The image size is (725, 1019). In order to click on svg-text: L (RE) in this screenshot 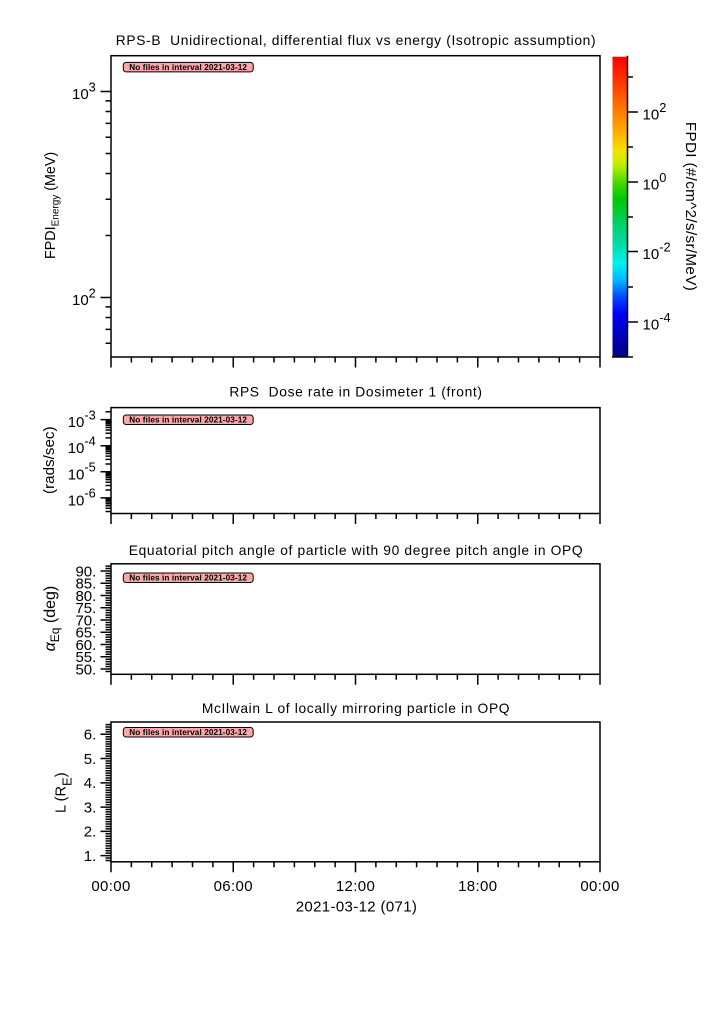, I will do `click(64, 792)`.